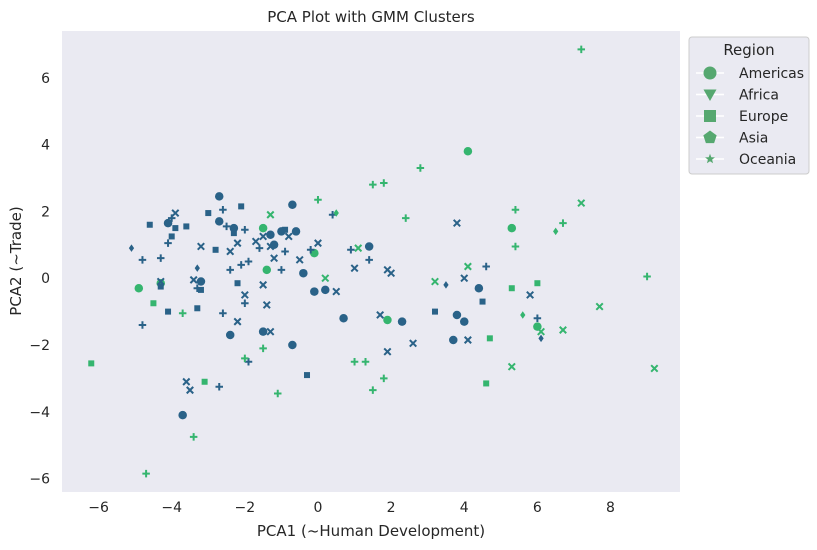 Image resolution: width=817 pixels, height=550 pixels. Describe the element at coordinates (767, 160) in the screenshot. I see `legend-label: Oceania` at that location.